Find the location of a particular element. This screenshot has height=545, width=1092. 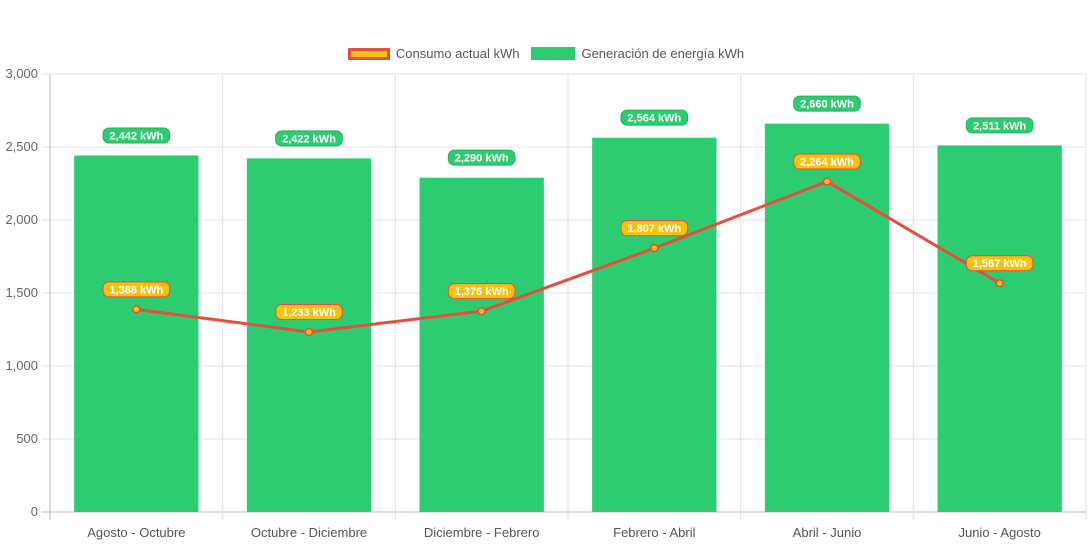

bar-data-label: 2,422 kWh is located at coordinates (309, 139).